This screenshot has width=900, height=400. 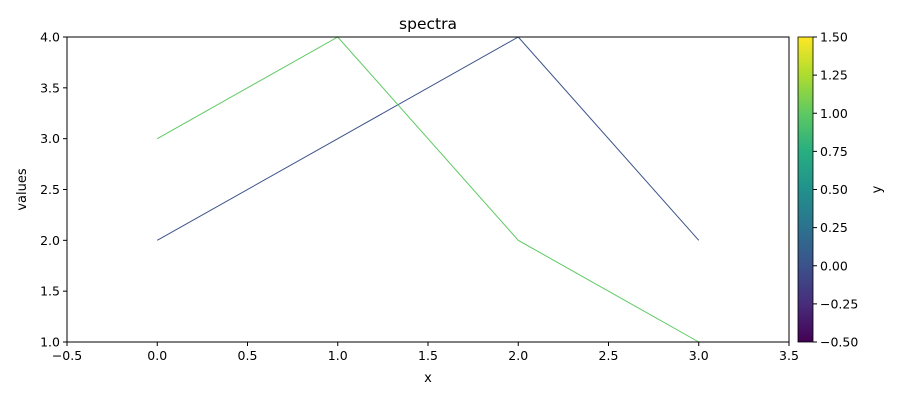 I want to click on x-tick-label: 2.5, so click(x=609, y=355).